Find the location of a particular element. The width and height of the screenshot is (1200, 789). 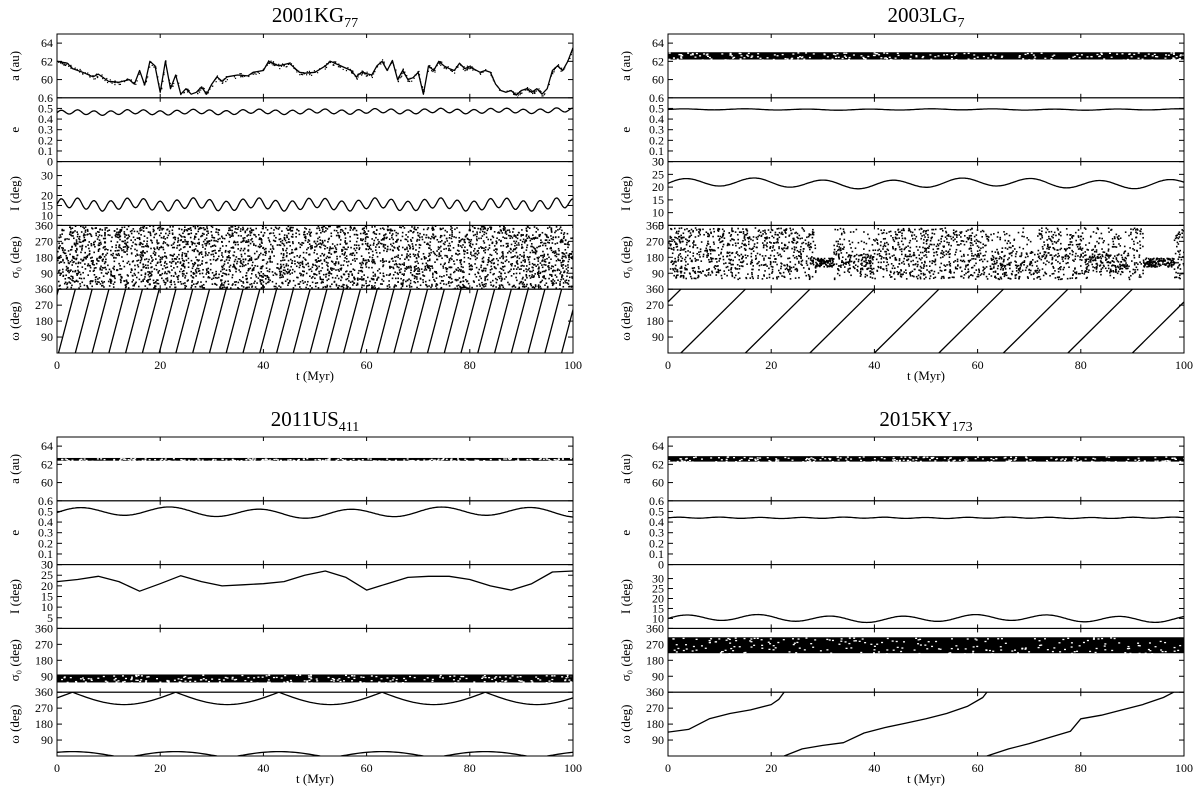

series-e is located at coordinates (926, 109).